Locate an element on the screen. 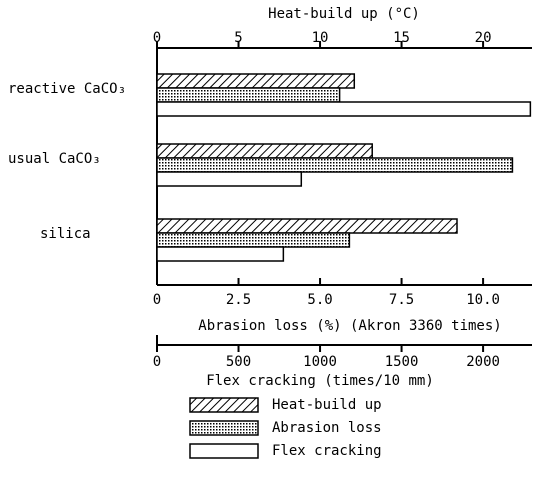  legend-label: Heat-build up is located at coordinates (327, 405).